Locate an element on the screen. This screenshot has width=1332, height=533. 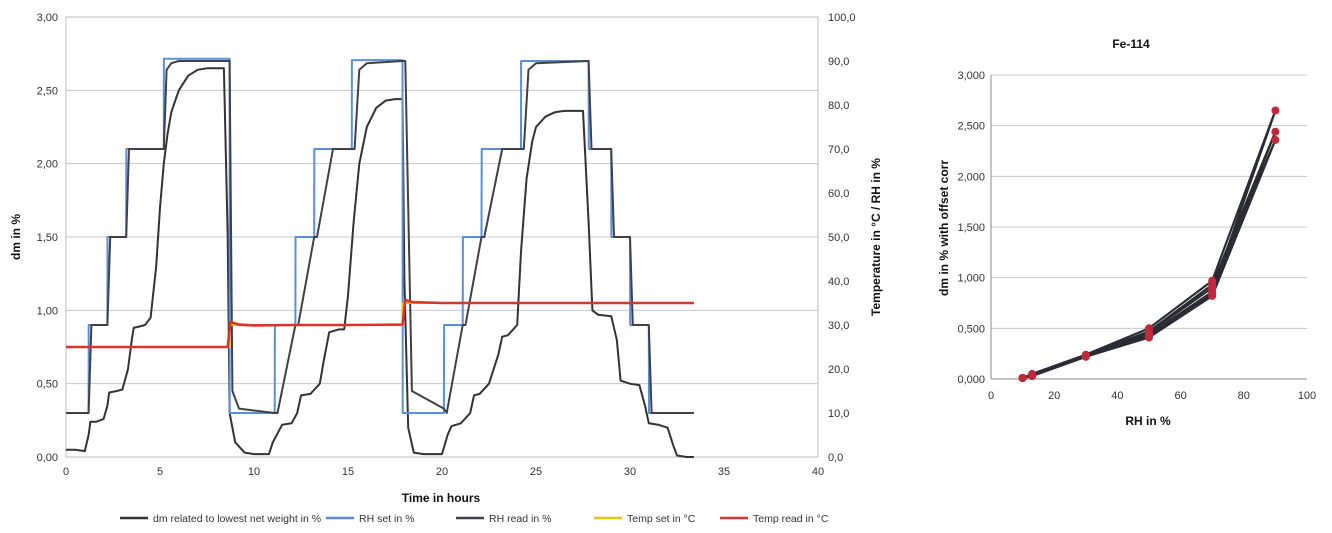
y2-tick-label: 30,0 is located at coordinates (838, 326).